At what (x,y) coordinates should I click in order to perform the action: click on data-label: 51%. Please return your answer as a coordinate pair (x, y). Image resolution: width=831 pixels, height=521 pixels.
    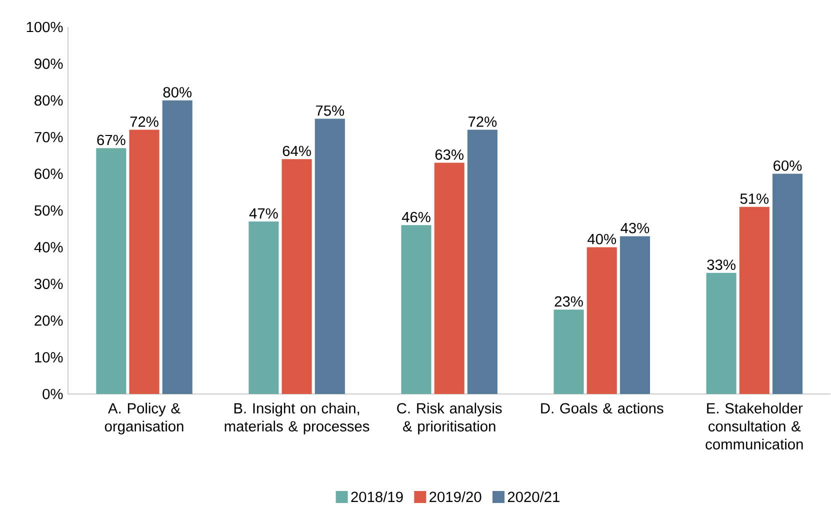
    Looking at the image, I should click on (754, 199).